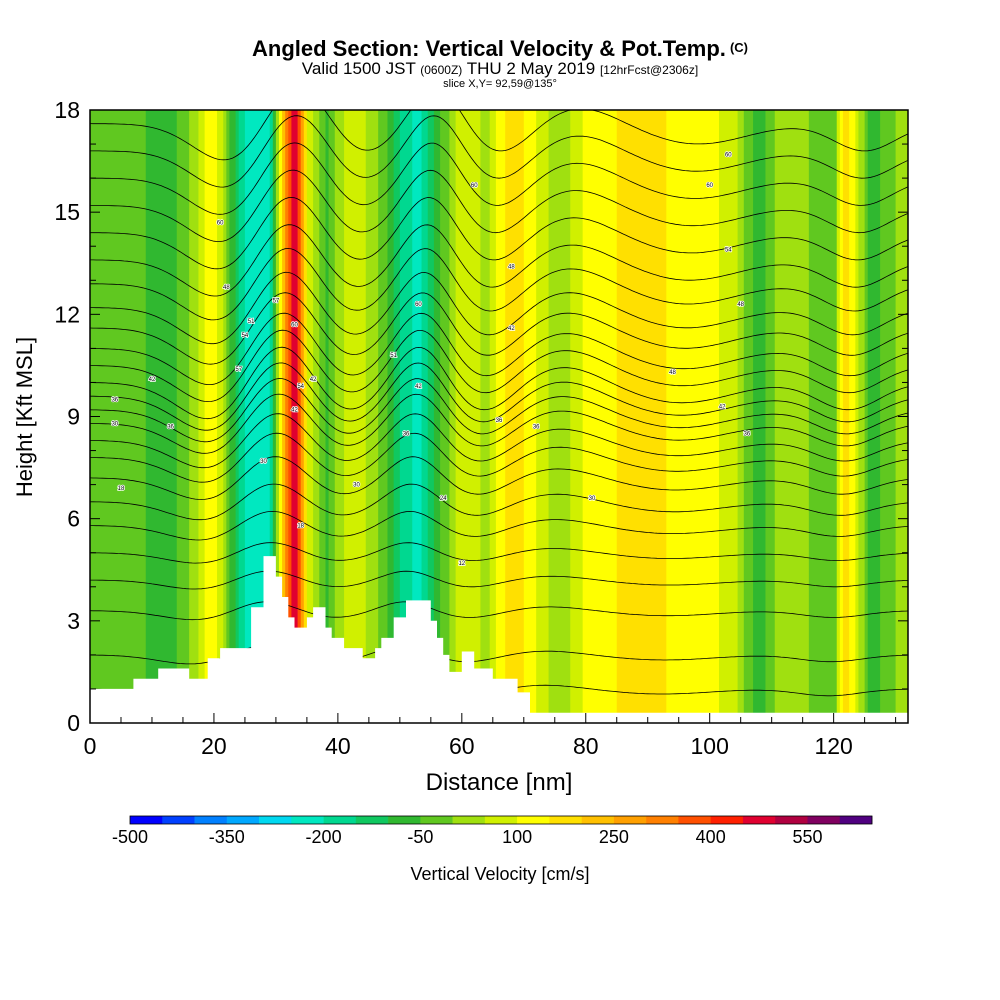 Image resolution: width=1000 pixels, height=1000 pixels. Describe the element at coordinates (517, 837) in the screenshot. I see `colorbar-tick-label: 100` at that location.